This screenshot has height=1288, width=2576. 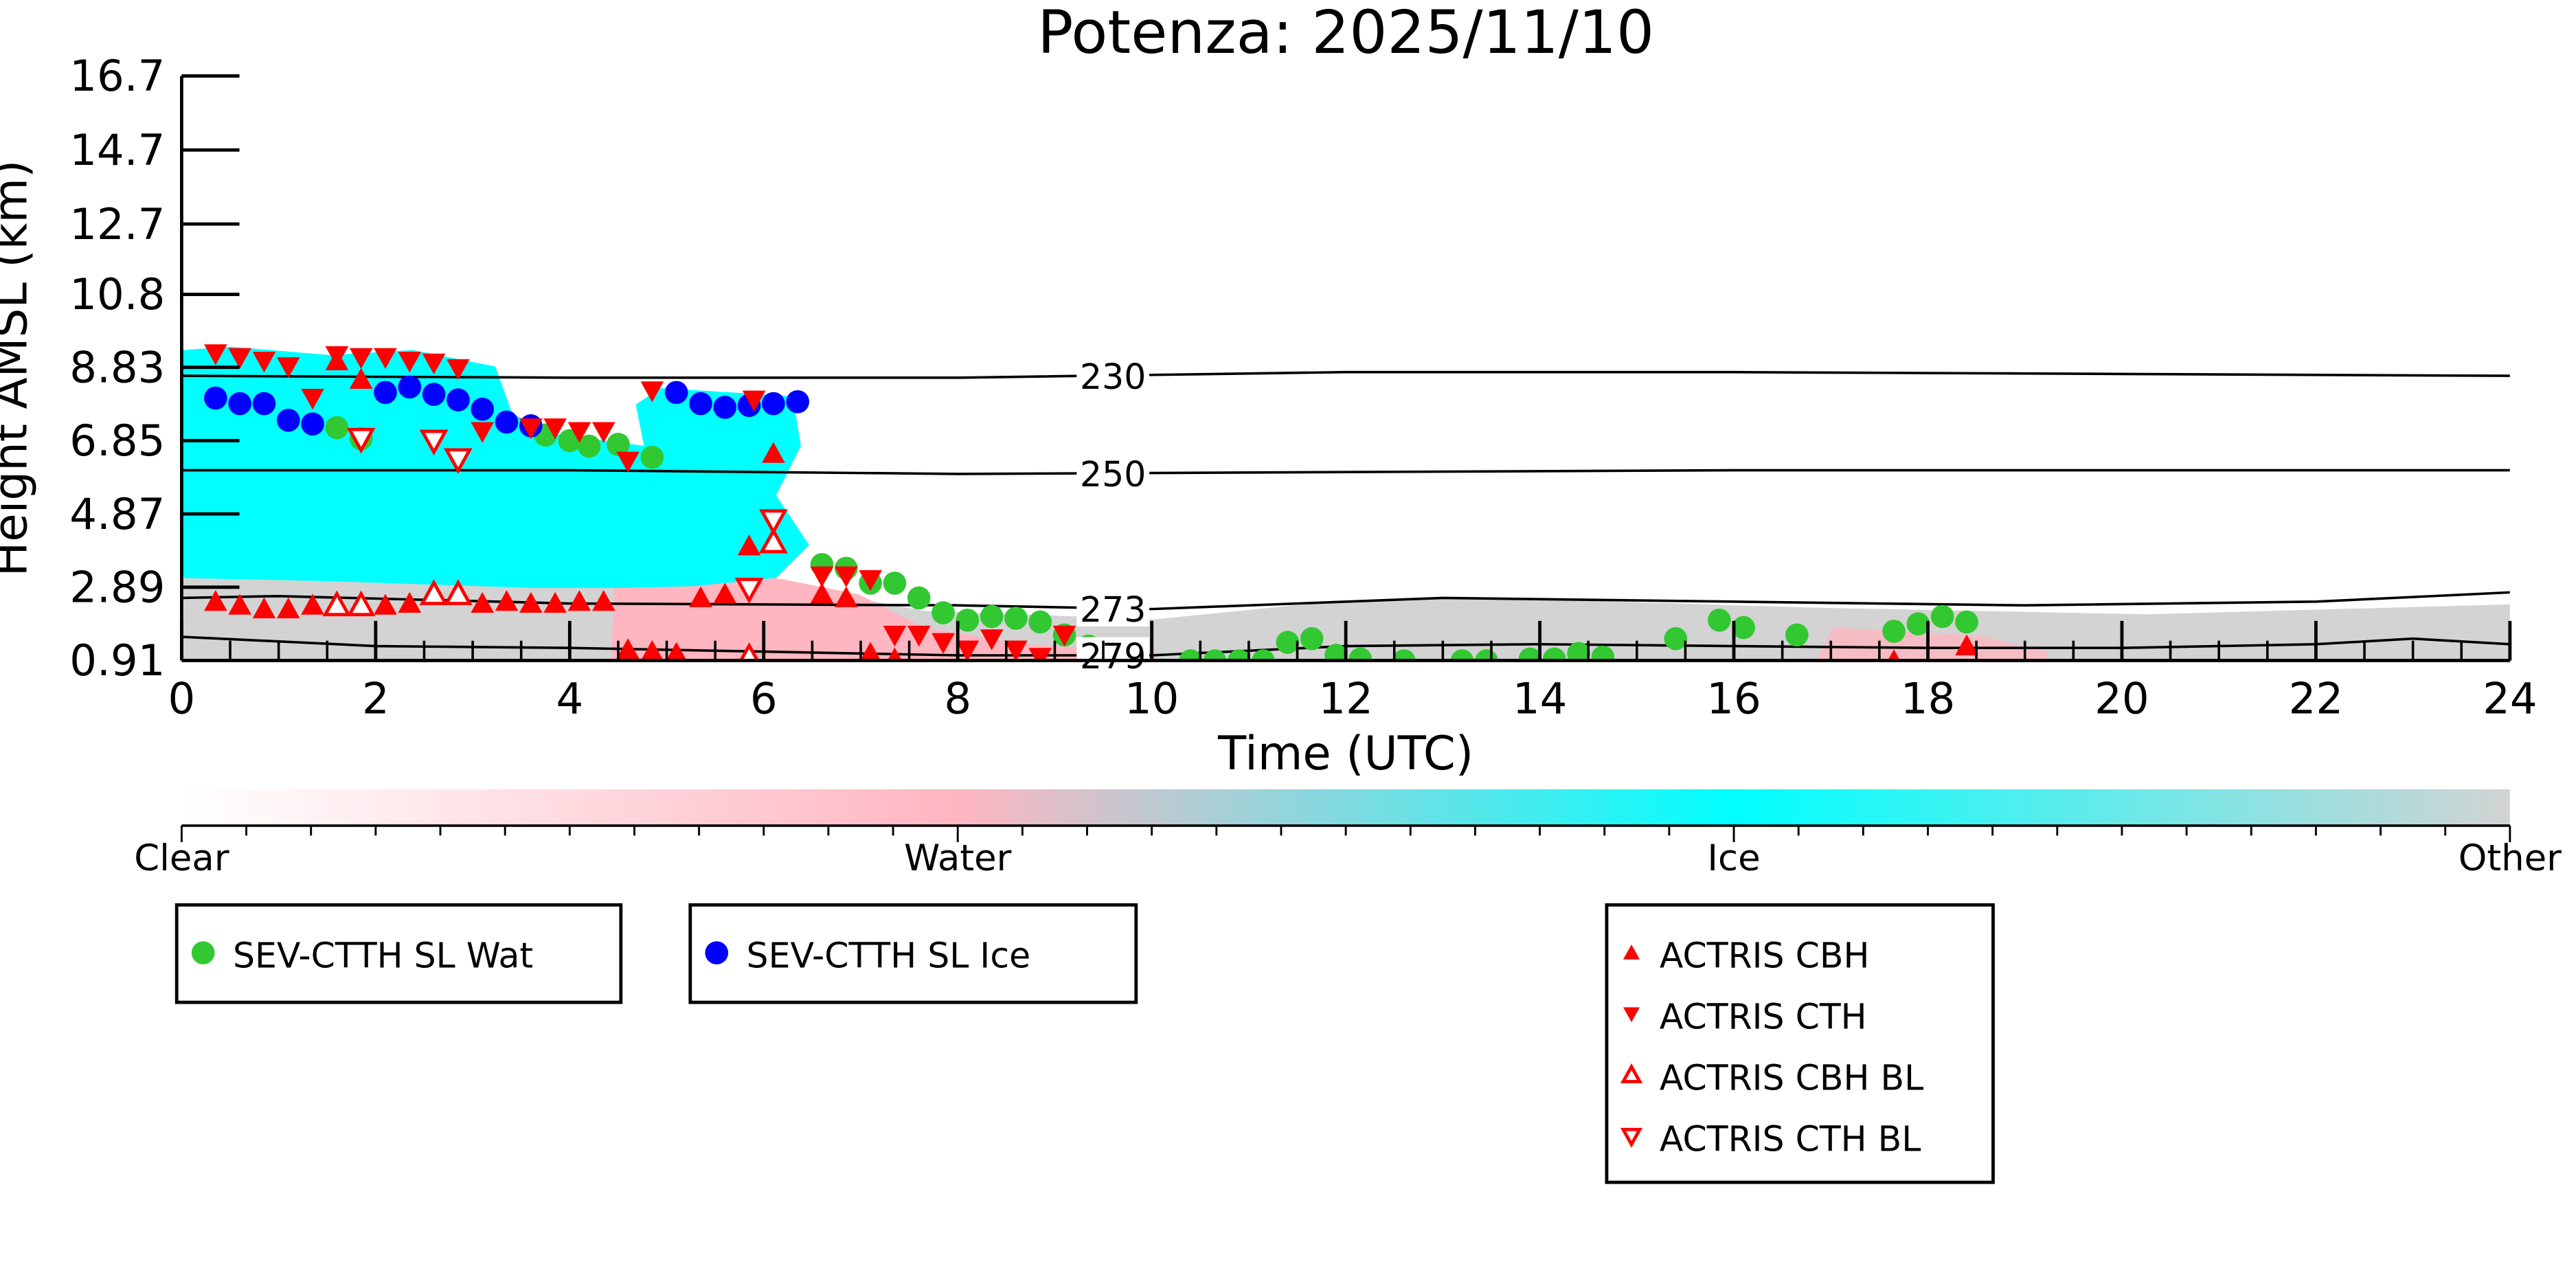 I want to click on contour-labels: 230 250 273 279, so click(x=1113, y=517).